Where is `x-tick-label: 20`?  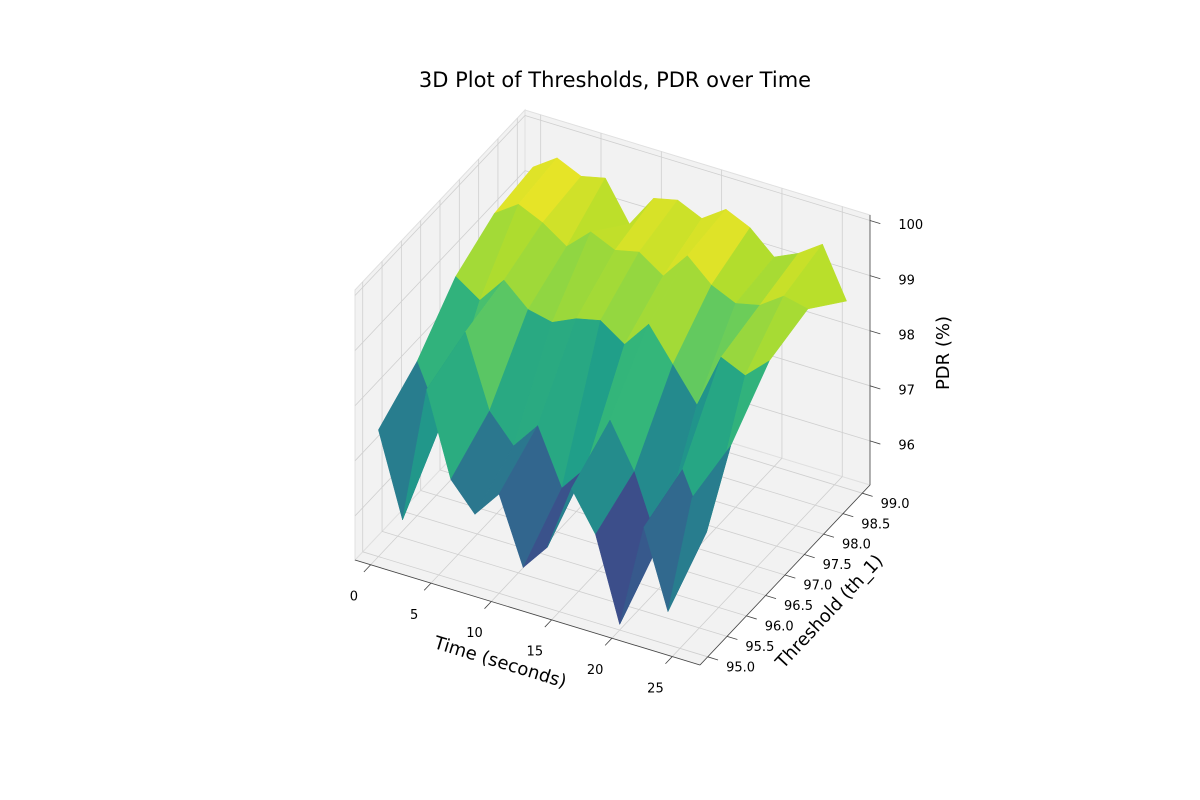 x-tick-label: 20 is located at coordinates (595, 670).